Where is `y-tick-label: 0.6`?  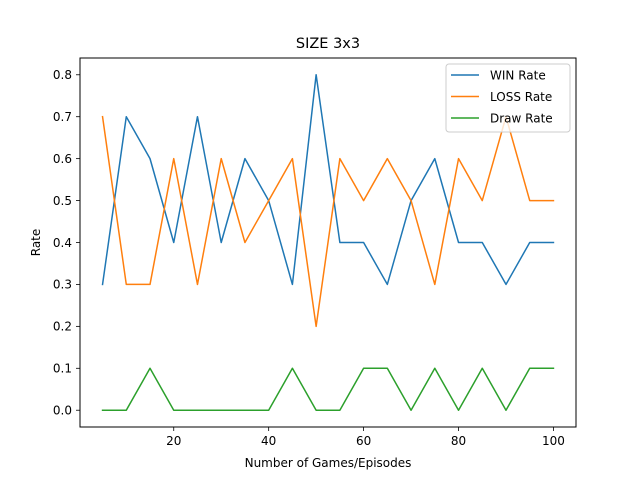 y-tick-label: 0.6 is located at coordinates (62, 159).